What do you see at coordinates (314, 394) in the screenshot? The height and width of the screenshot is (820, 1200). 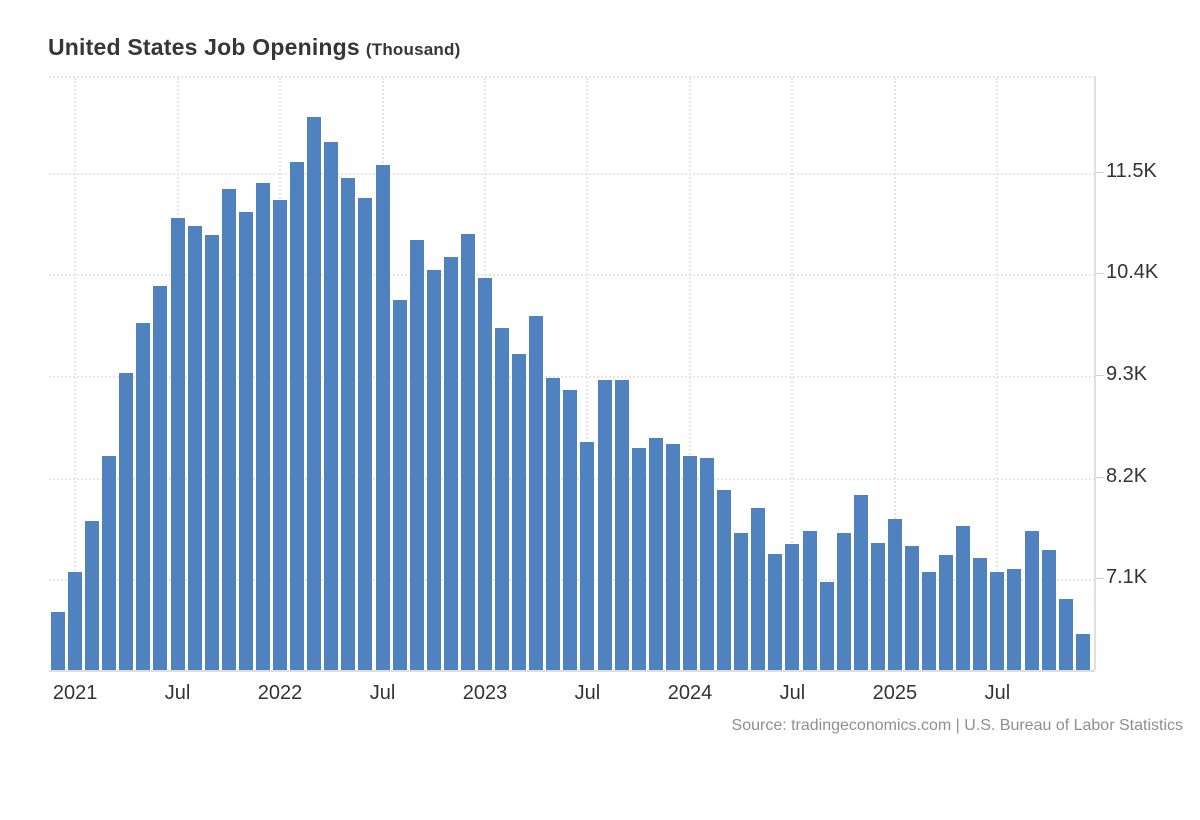 I see `bar-mar-2022` at bounding box center [314, 394].